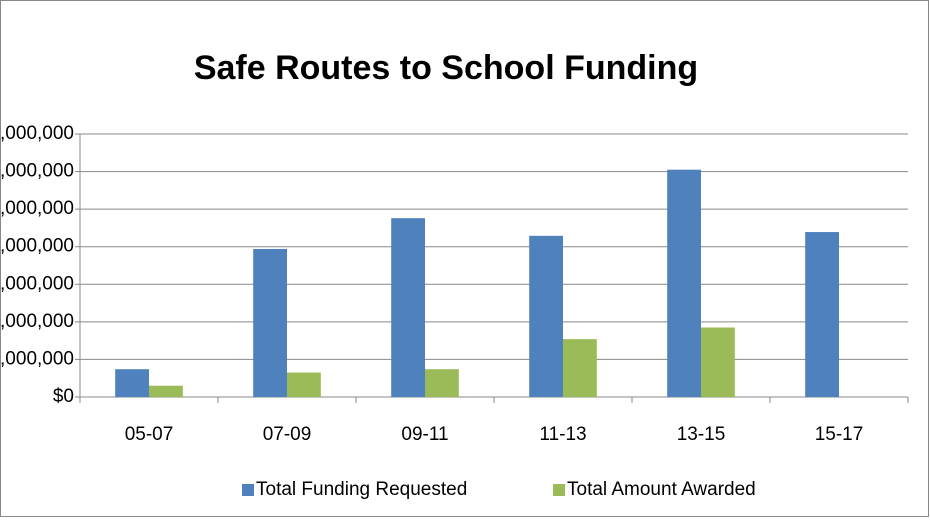  I want to click on legend-label: Total Amount Awarded, so click(661, 489).